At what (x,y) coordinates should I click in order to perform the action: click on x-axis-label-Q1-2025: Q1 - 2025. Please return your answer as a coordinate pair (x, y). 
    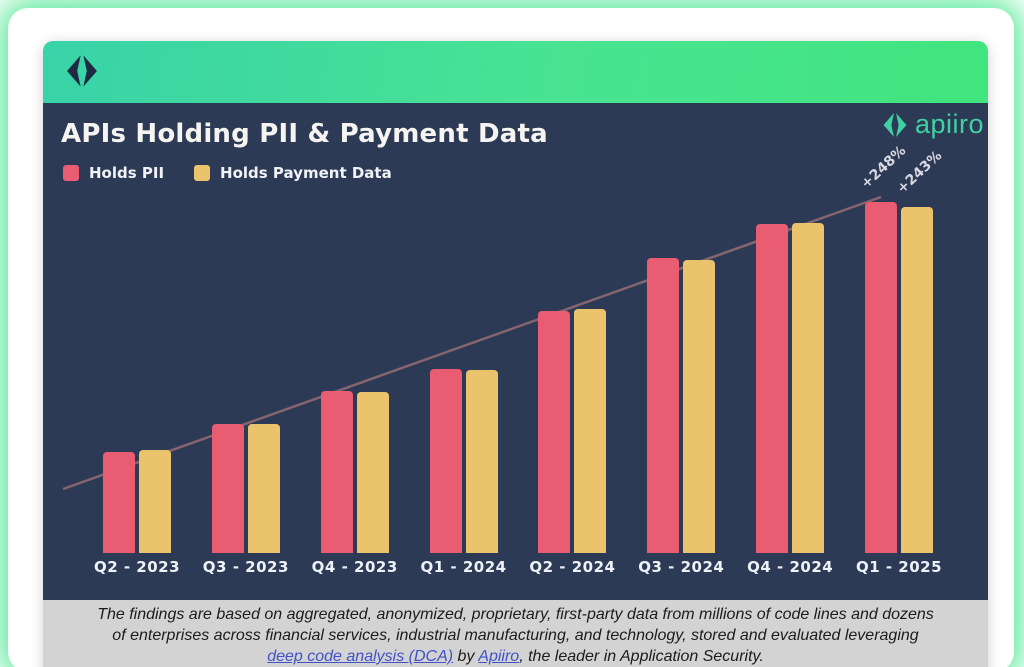
    Looking at the image, I should click on (899, 567).